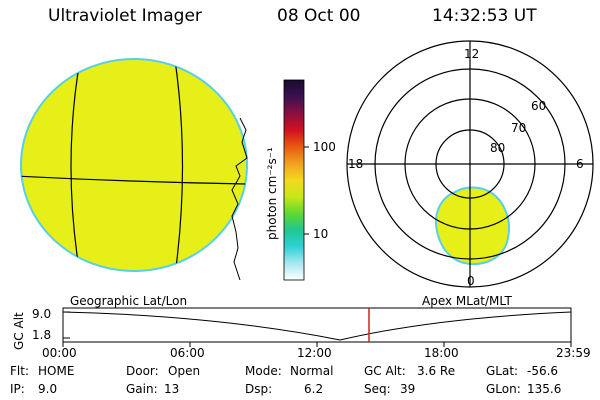  Describe the element at coordinates (377, 389) in the screenshot. I see `info-seq-key: Seq:` at that location.